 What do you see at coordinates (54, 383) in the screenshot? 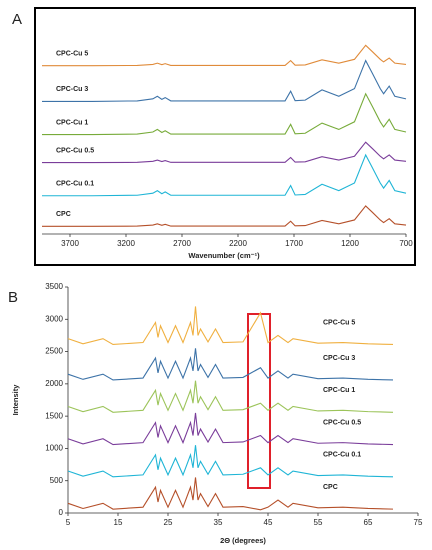
I see `y-tick-label: 2000` at bounding box center [54, 383].